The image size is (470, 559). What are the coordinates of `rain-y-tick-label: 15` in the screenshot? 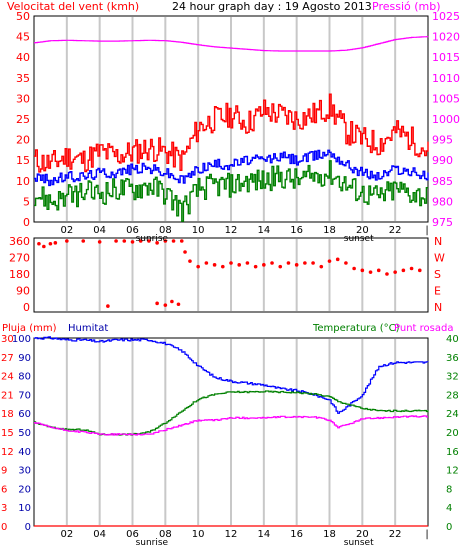 It's located at (7, 433).